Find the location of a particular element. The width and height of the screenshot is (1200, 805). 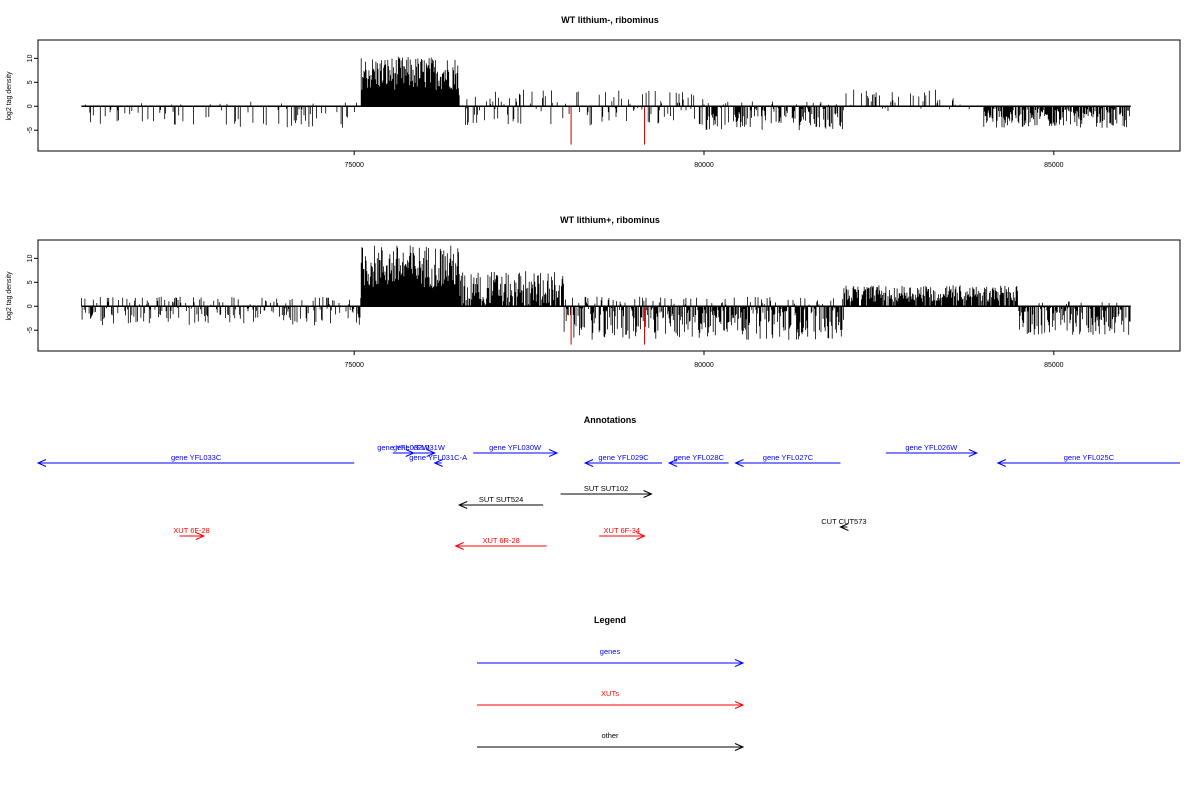

annotation-gene: gene YFL028C is located at coordinates (698, 460).